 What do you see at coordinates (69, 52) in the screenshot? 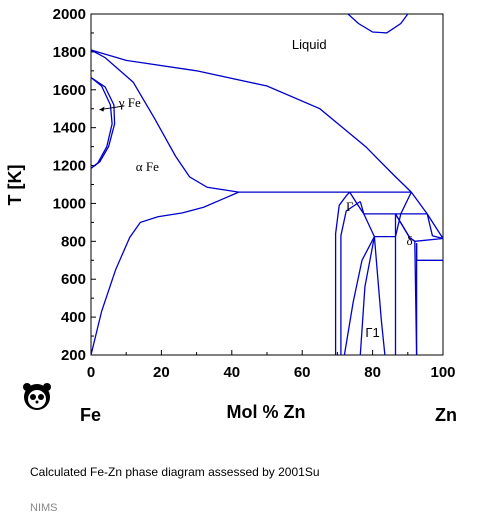
I see `y-tick-label: 1800` at bounding box center [69, 52].